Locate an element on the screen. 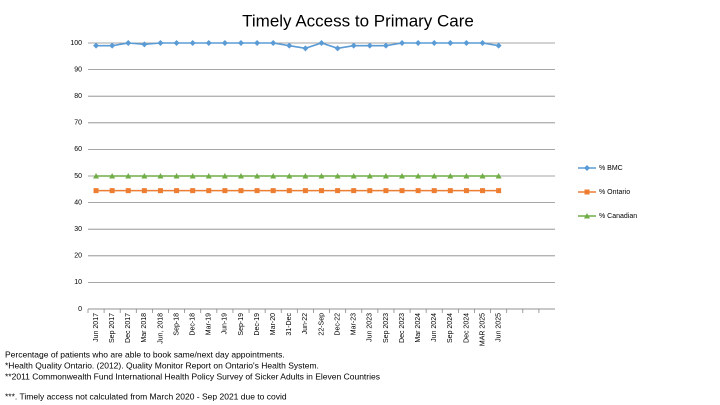  x-tick-label: Sep-19 is located at coordinates (241, 324).